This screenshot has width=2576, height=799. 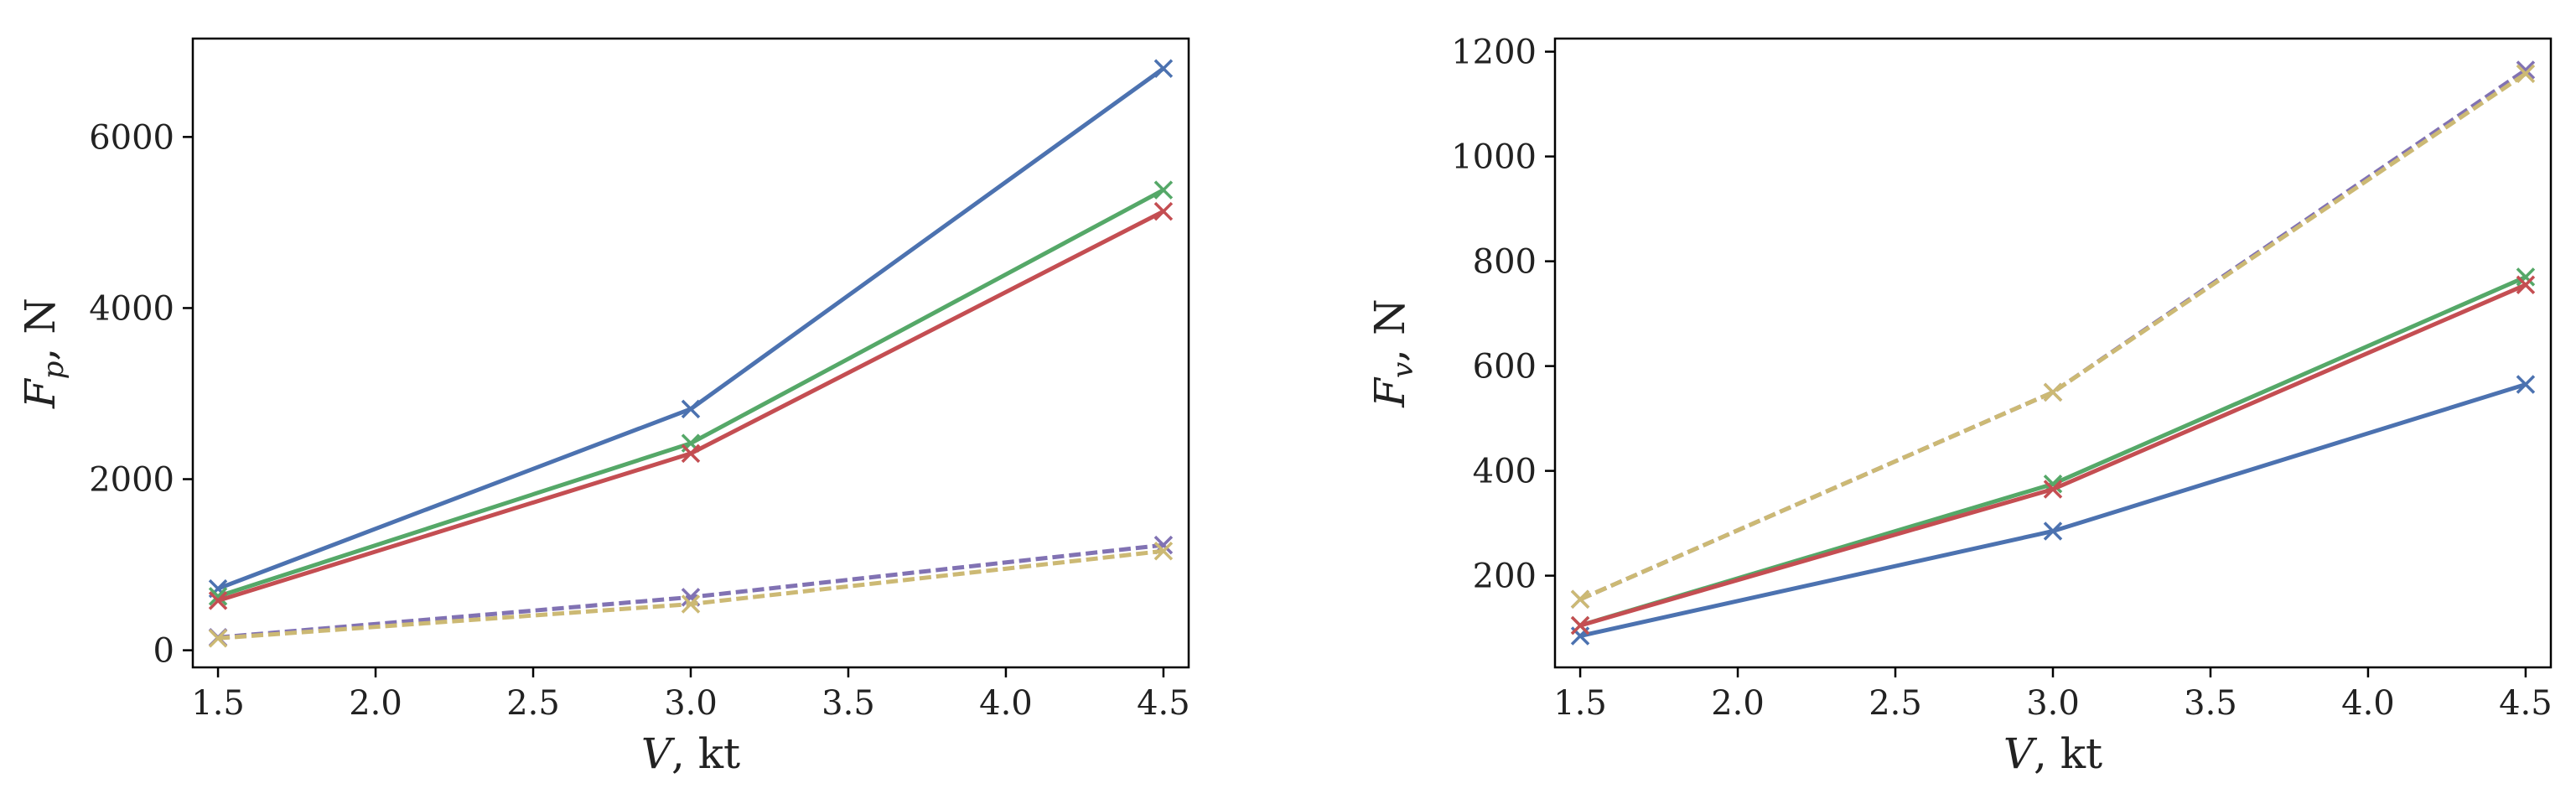 I want to click on y-tick-label: 2000, so click(x=131, y=480).